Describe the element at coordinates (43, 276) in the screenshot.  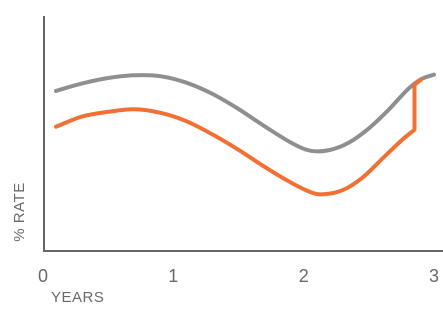
I see `x-tick-label: 0` at that location.